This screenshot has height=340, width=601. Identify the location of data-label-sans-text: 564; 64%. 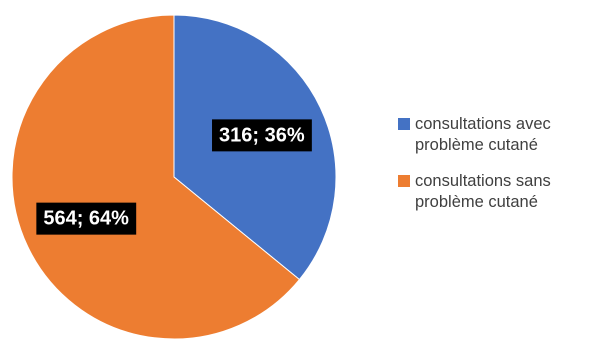
(86, 219).